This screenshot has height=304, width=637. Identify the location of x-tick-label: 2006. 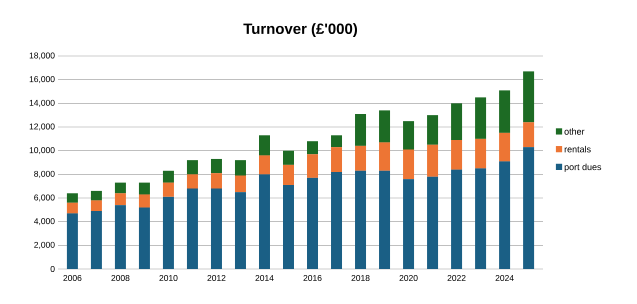
(72, 278).